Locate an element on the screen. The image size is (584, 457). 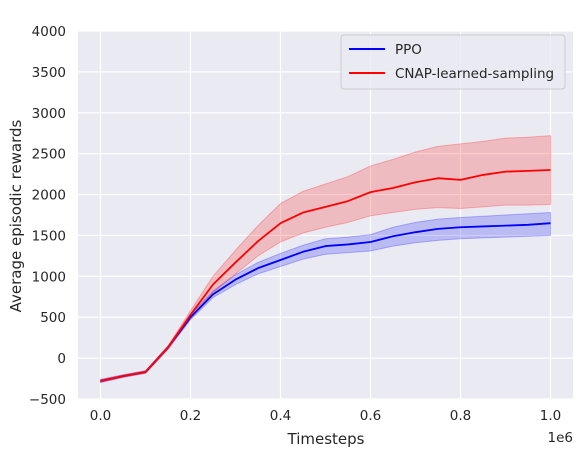
legend-label-cnap: CNAP-learned-sampling is located at coordinates (474, 74).